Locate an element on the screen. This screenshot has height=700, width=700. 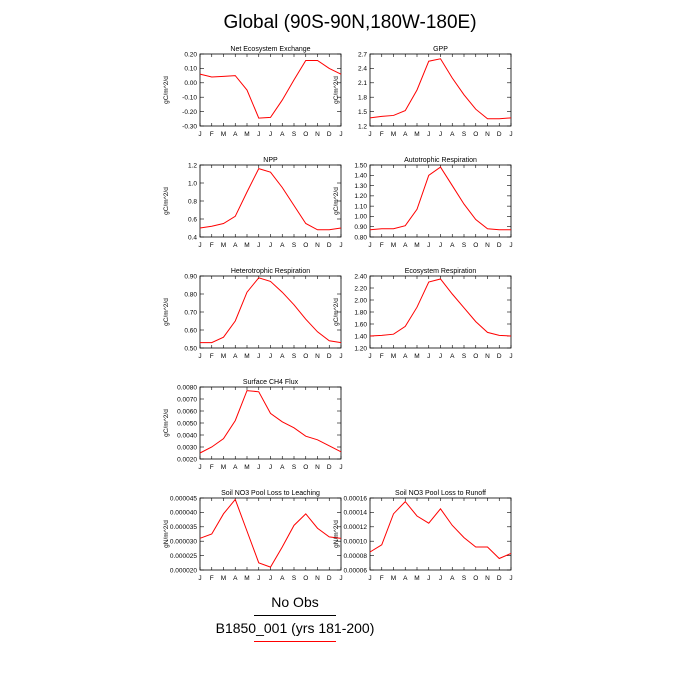
y-tick-label: 1.8 is located at coordinates (362, 98).